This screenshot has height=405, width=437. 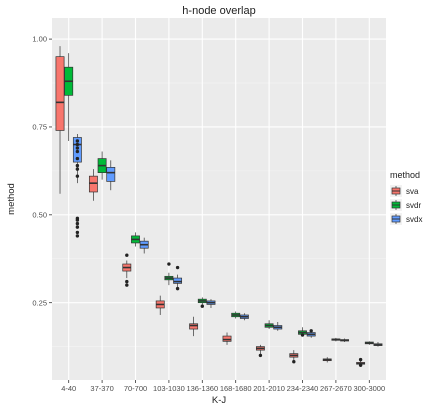 I want to click on x-tick-label: 267-2670, so click(x=336, y=388).